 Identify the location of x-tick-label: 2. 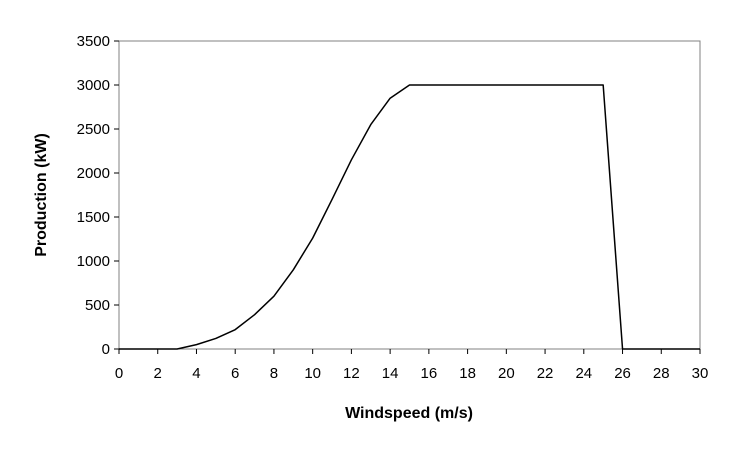
(158, 373).